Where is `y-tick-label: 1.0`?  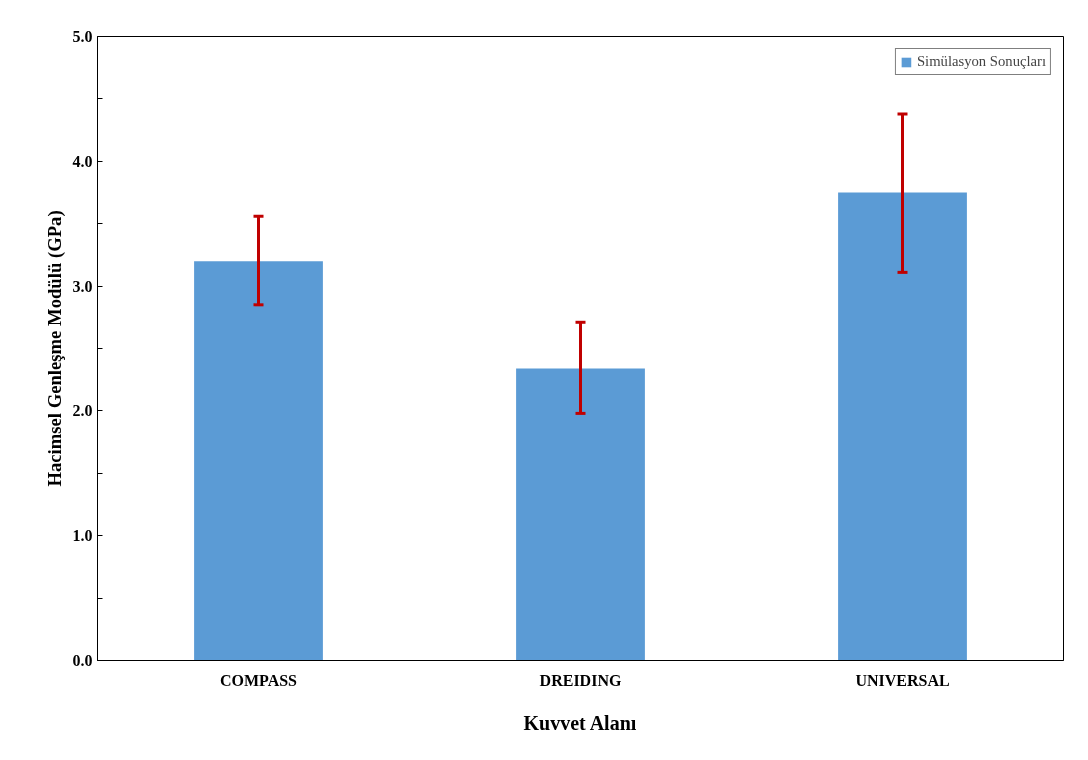 y-tick-label: 1.0 is located at coordinates (82, 536).